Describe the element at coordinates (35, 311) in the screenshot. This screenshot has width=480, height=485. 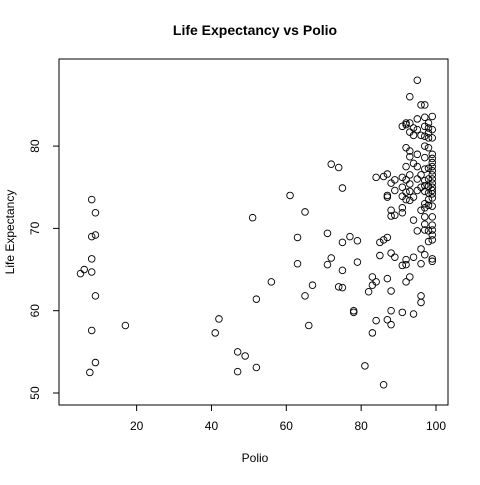
I see `y-tick-label: 60` at that location.